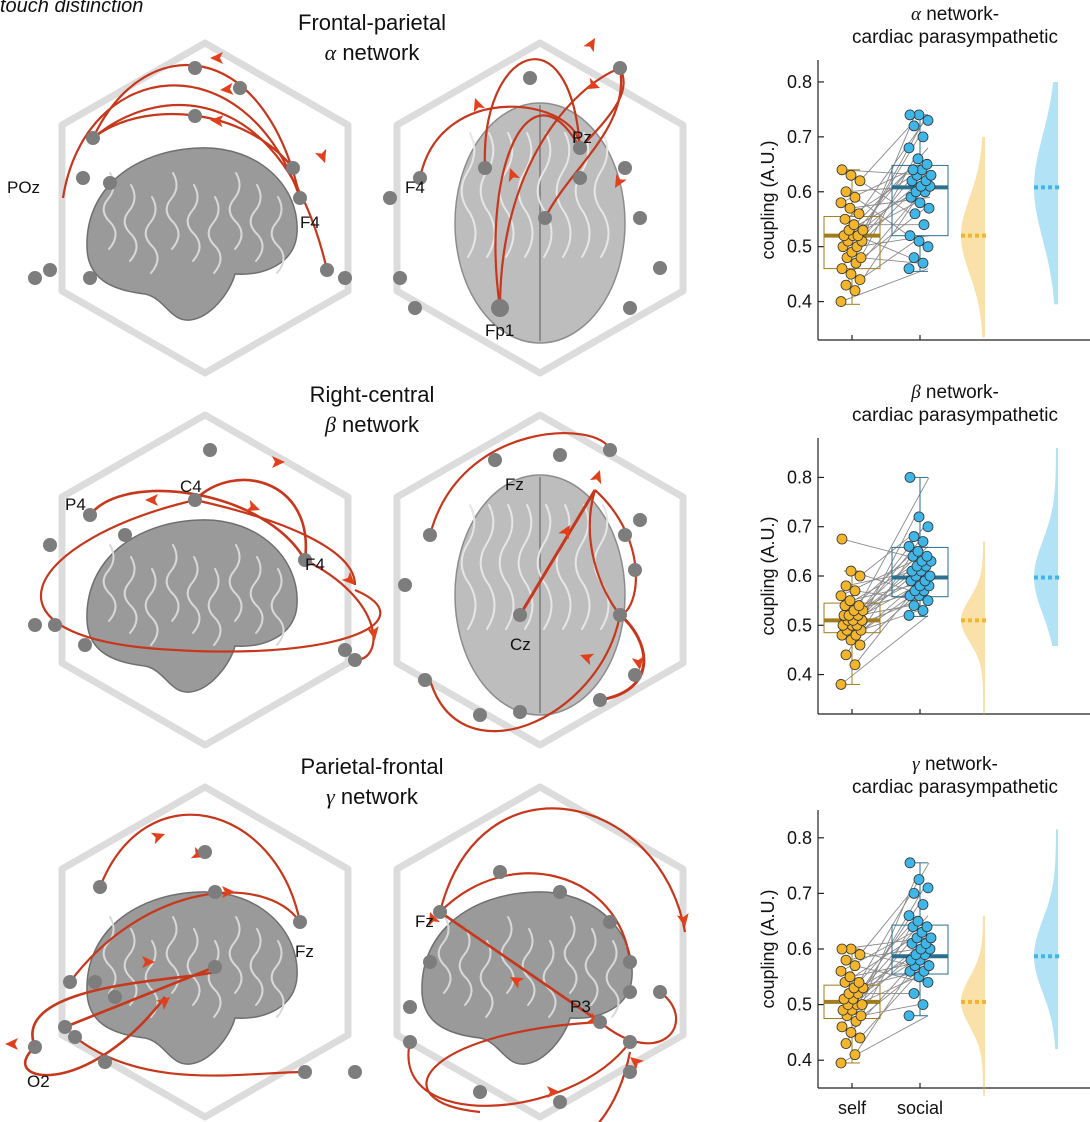 The height and width of the screenshot is (1122, 1090). I want to click on right-network-arcs: Fz Cz, so click(522, 582).